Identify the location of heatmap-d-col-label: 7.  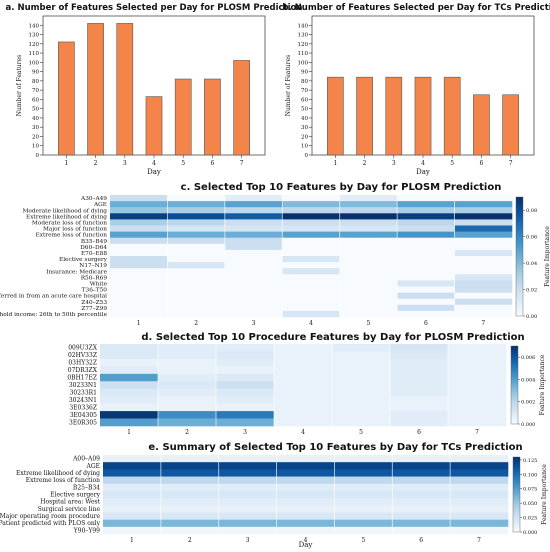
(477, 432).